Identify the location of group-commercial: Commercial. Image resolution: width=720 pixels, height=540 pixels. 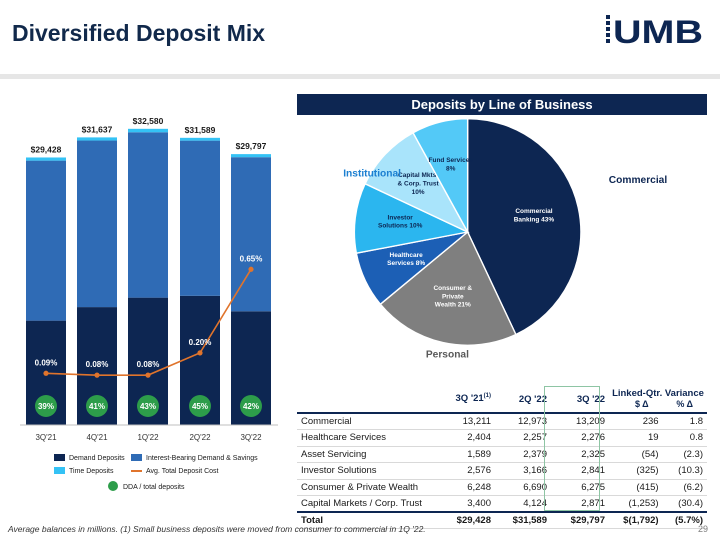
(638, 180).